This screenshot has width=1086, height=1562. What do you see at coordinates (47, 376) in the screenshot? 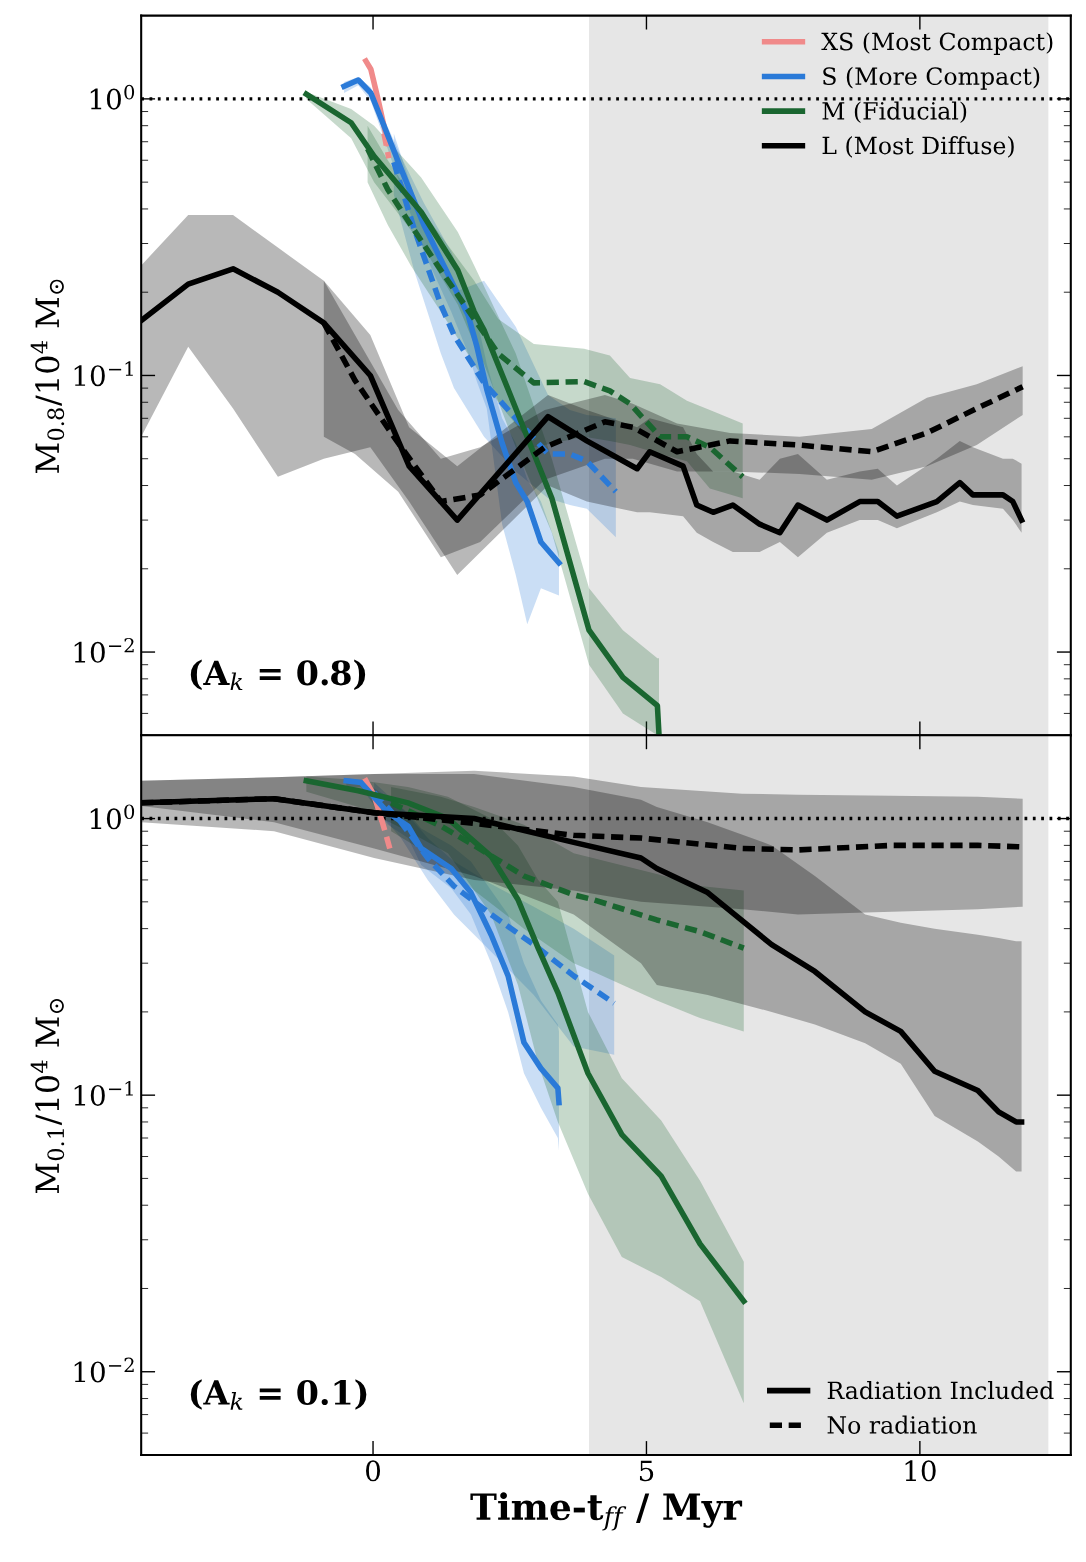
I see `y-axis-title: M$_{0.8}$/10$^{4}$ M$_{⊙}$` at bounding box center [47, 376].